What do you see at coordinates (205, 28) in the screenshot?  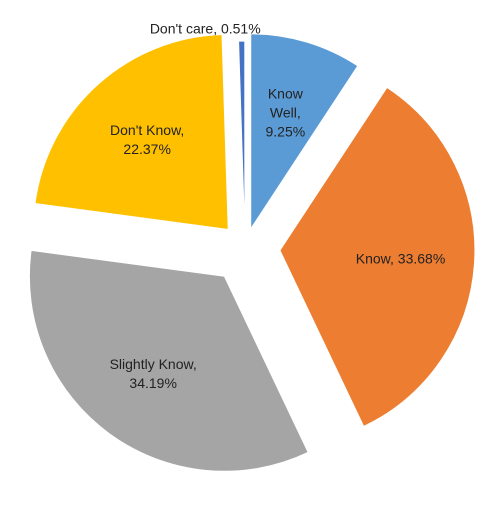 I see `data-label: Don't care, 0.51%` at bounding box center [205, 28].